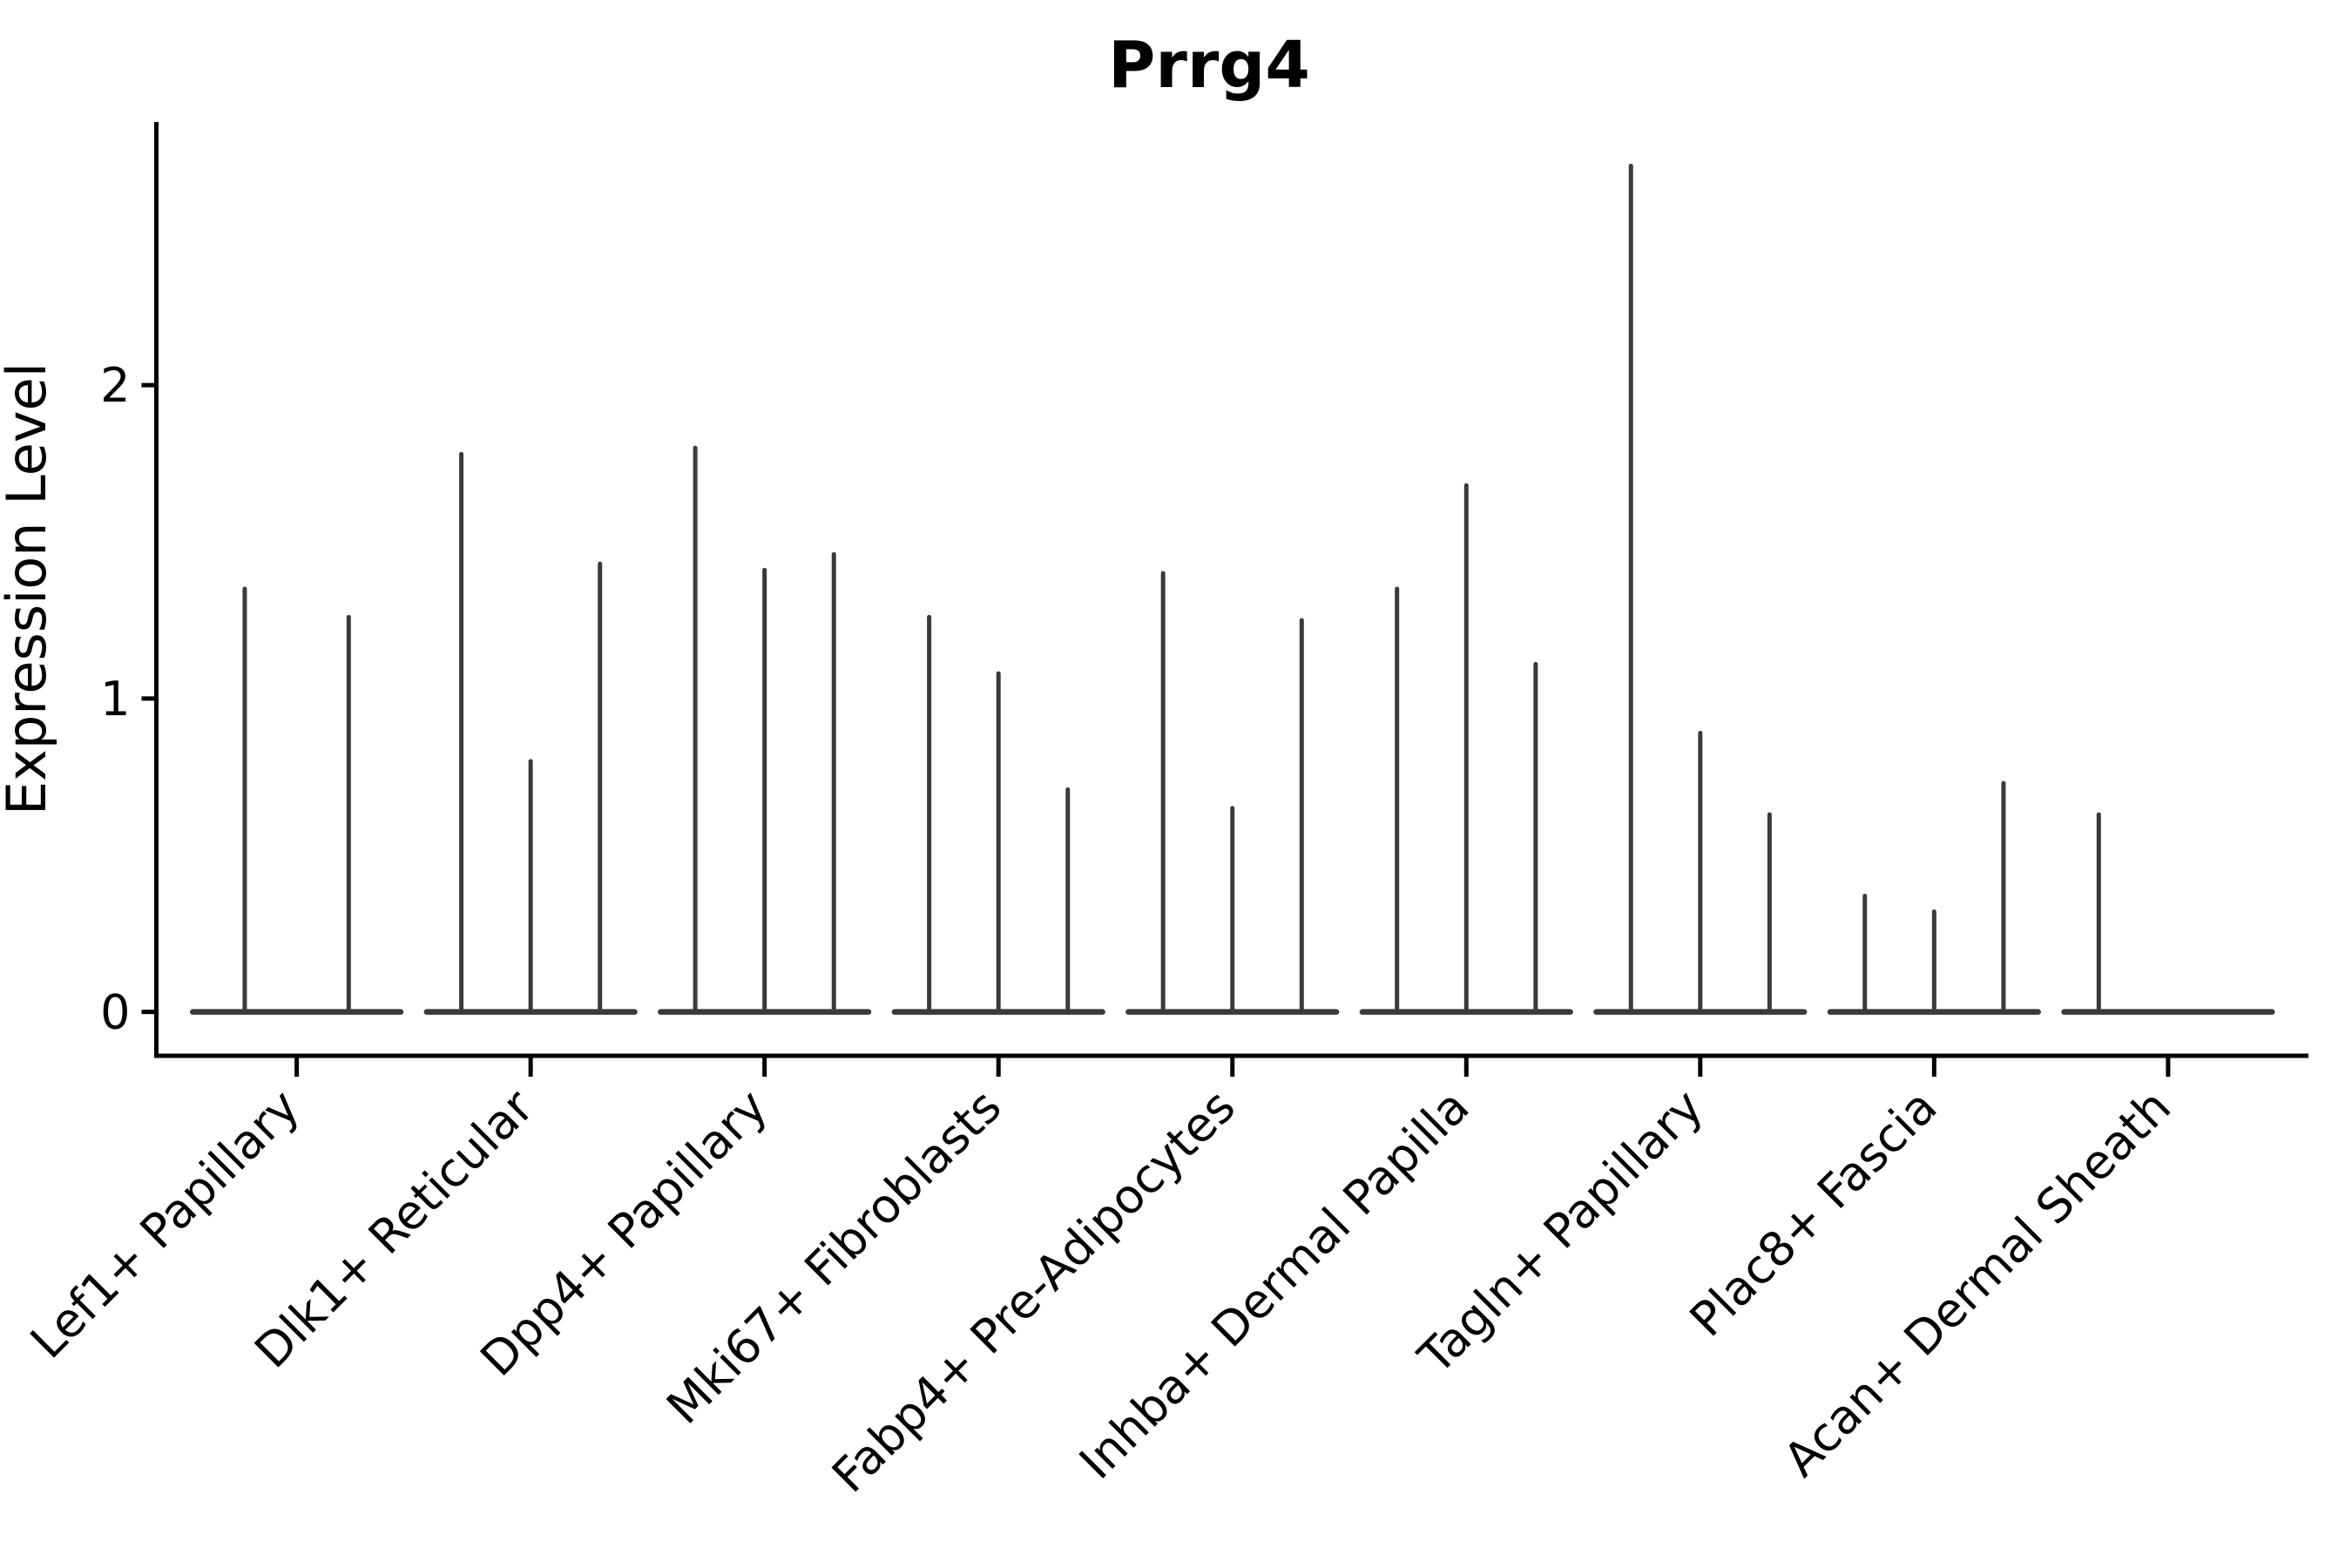 This screenshot has height=1568, width=2352. What do you see at coordinates (29, 588) in the screenshot?
I see `y-axis-label: Expression Level` at bounding box center [29, 588].